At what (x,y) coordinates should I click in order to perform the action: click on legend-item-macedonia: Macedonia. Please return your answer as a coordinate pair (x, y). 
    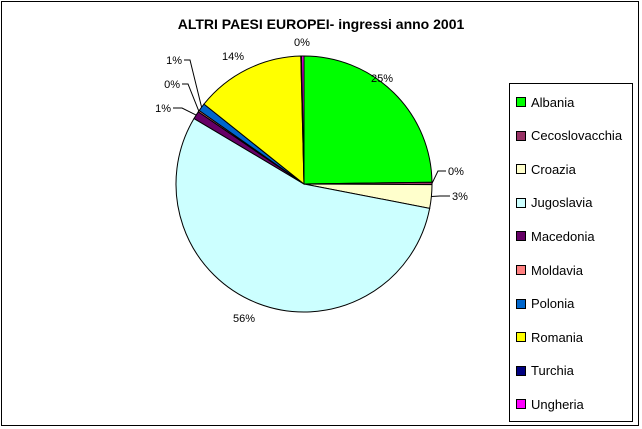
    Looking at the image, I should click on (555, 236).